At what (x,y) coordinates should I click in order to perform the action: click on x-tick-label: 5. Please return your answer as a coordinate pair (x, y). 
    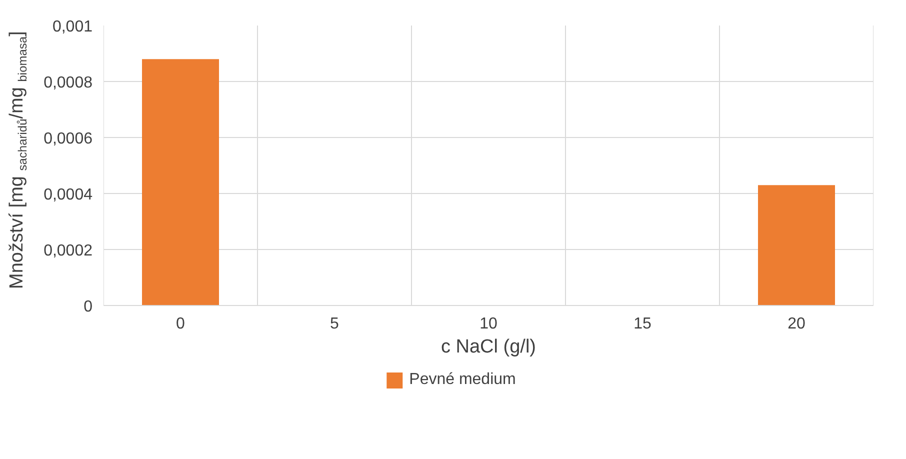
    Looking at the image, I should click on (335, 324).